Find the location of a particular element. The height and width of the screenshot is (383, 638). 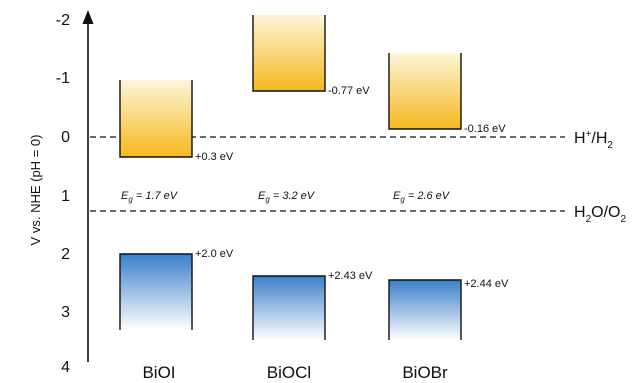

bioi-valence-band-outline is located at coordinates (156, 291).